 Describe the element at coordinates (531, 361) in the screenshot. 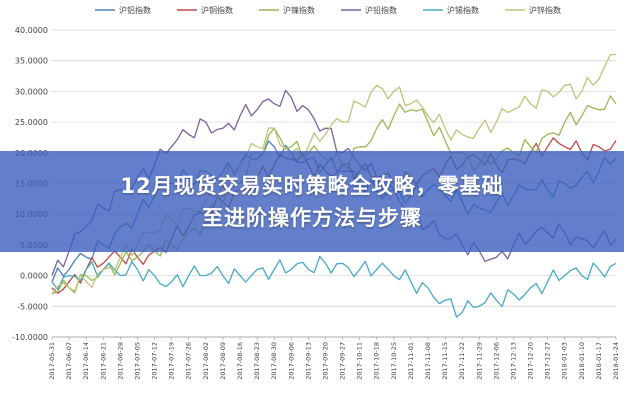

I see `x-tick-label: 2017-12-20` at that location.